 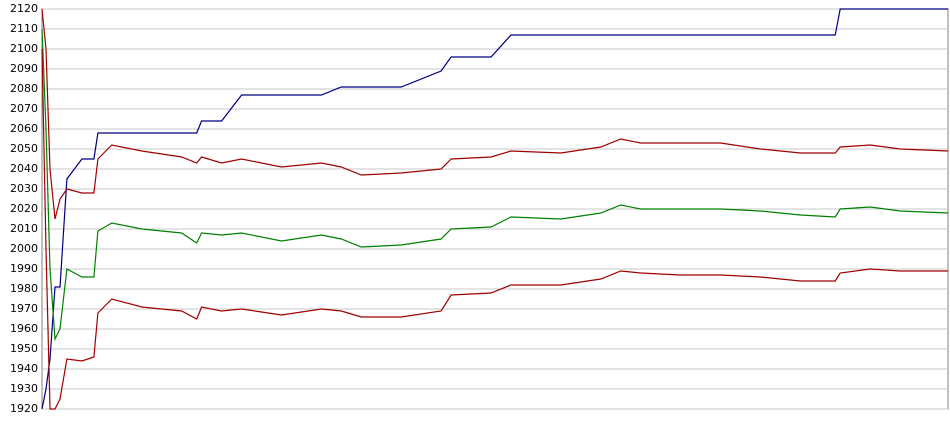 What do you see at coordinates (24, 28) in the screenshot?
I see `y-tick-label: 2110` at bounding box center [24, 28].